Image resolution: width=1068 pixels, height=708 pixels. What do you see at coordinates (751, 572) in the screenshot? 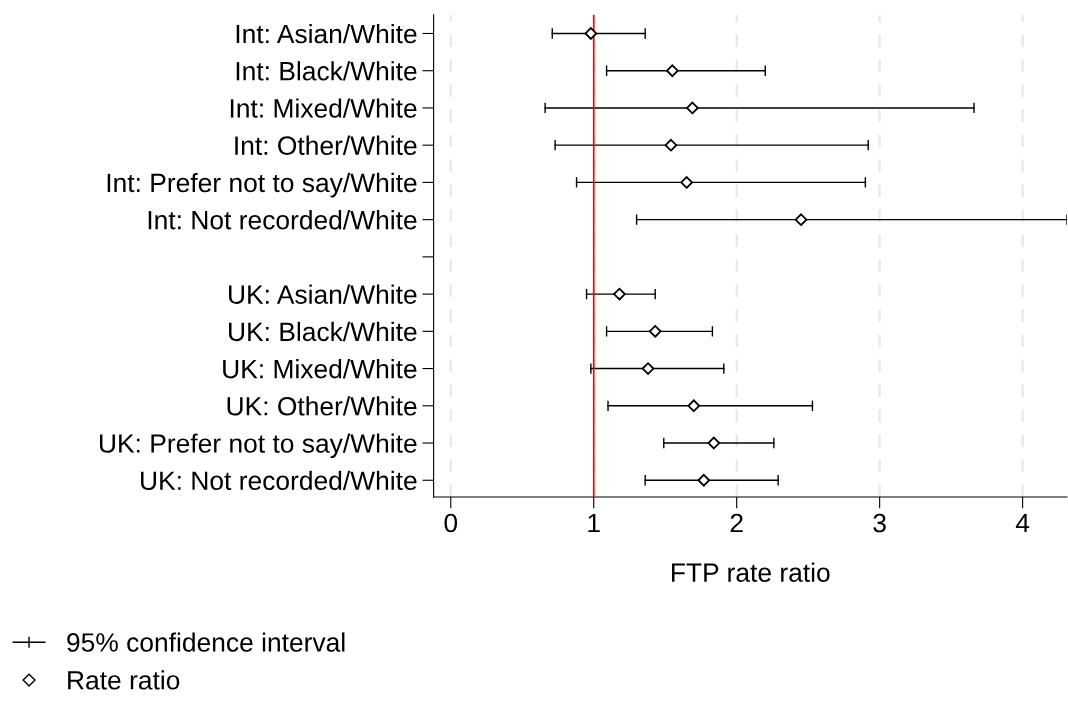
I see `x-axis-title: FTP rate ratio` at bounding box center [751, 572].